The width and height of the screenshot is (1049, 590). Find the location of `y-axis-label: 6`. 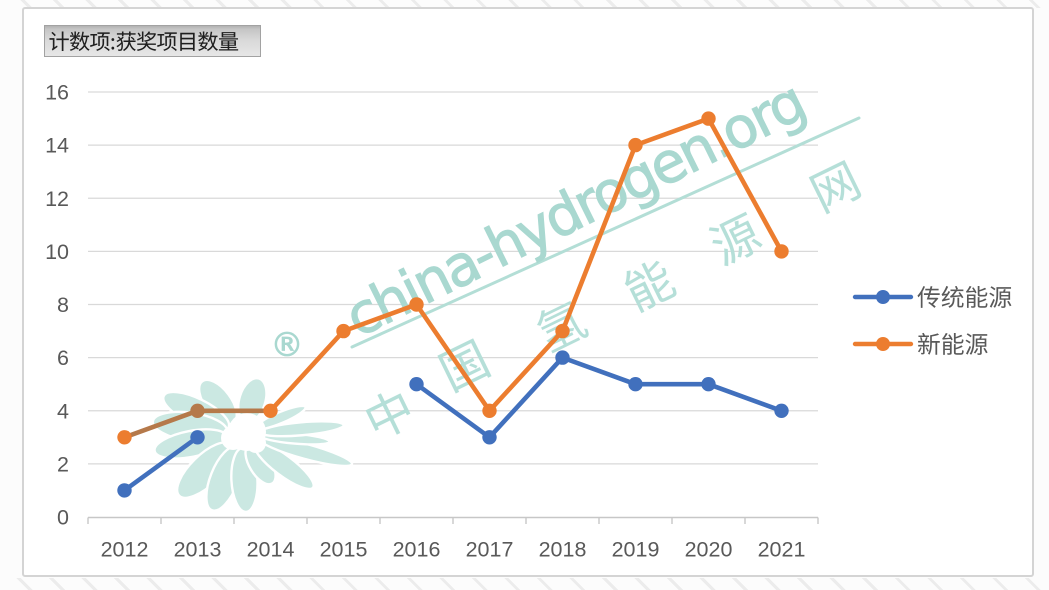

y-axis-label: 6 is located at coordinates (63, 358).